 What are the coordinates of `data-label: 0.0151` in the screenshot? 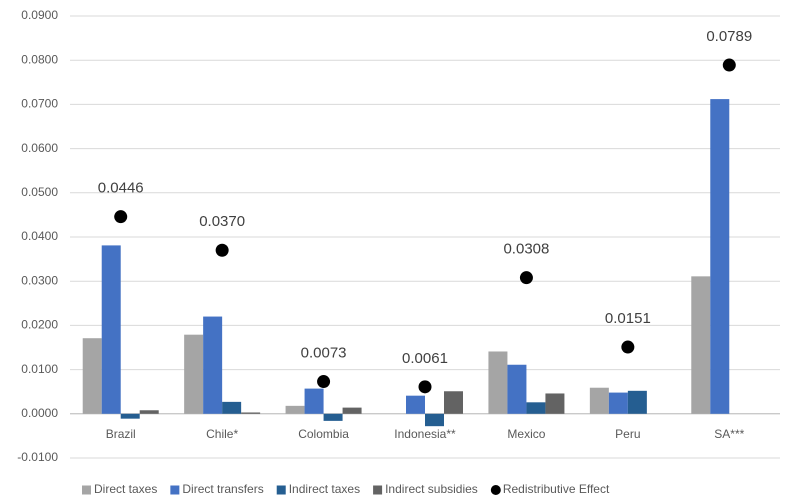 It's located at (628, 318).